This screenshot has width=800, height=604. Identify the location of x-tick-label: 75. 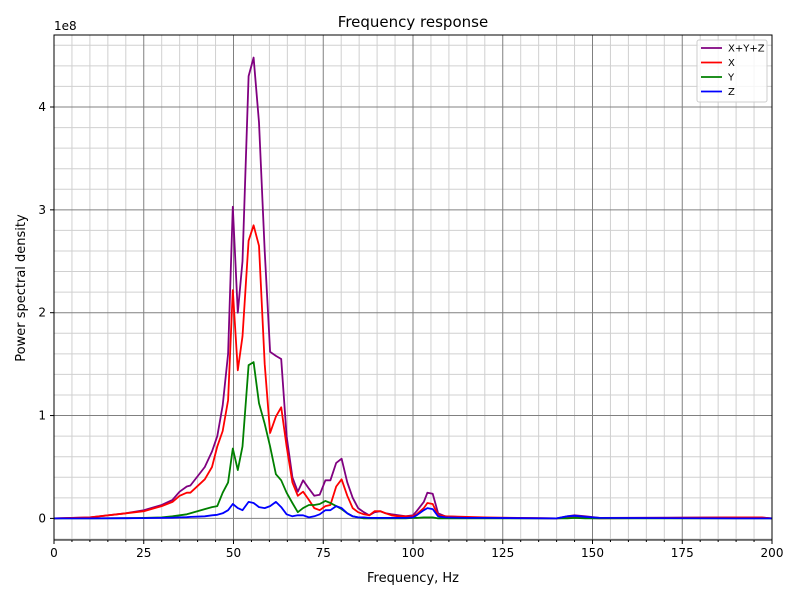
(323, 553).